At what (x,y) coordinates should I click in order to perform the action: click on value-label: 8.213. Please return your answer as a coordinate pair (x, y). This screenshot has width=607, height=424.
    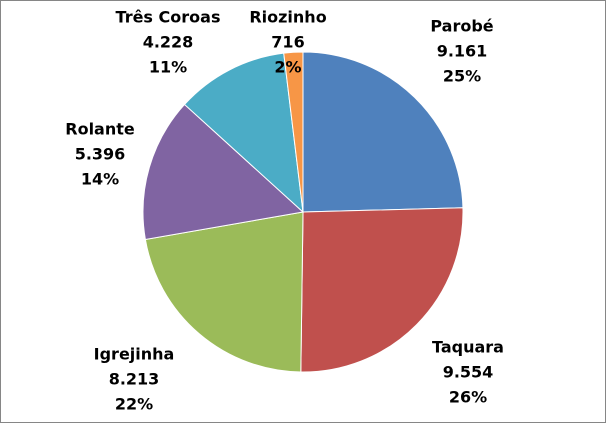
    Looking at the image, I should click on (134, 379).